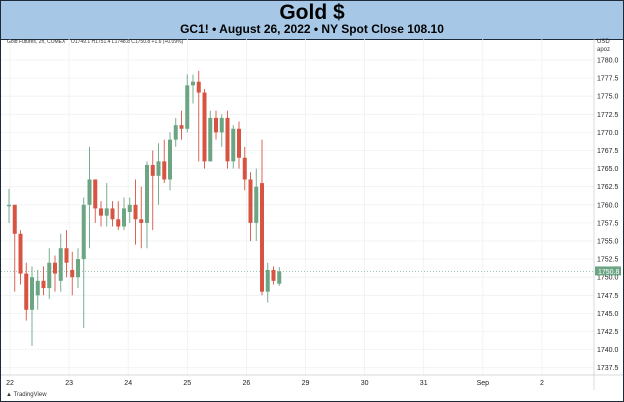 The image size is (624, 402). Describe the element at coordinates (603, 46) in the screenshot. I see `price-axis-currency: USD apoz` at that location.